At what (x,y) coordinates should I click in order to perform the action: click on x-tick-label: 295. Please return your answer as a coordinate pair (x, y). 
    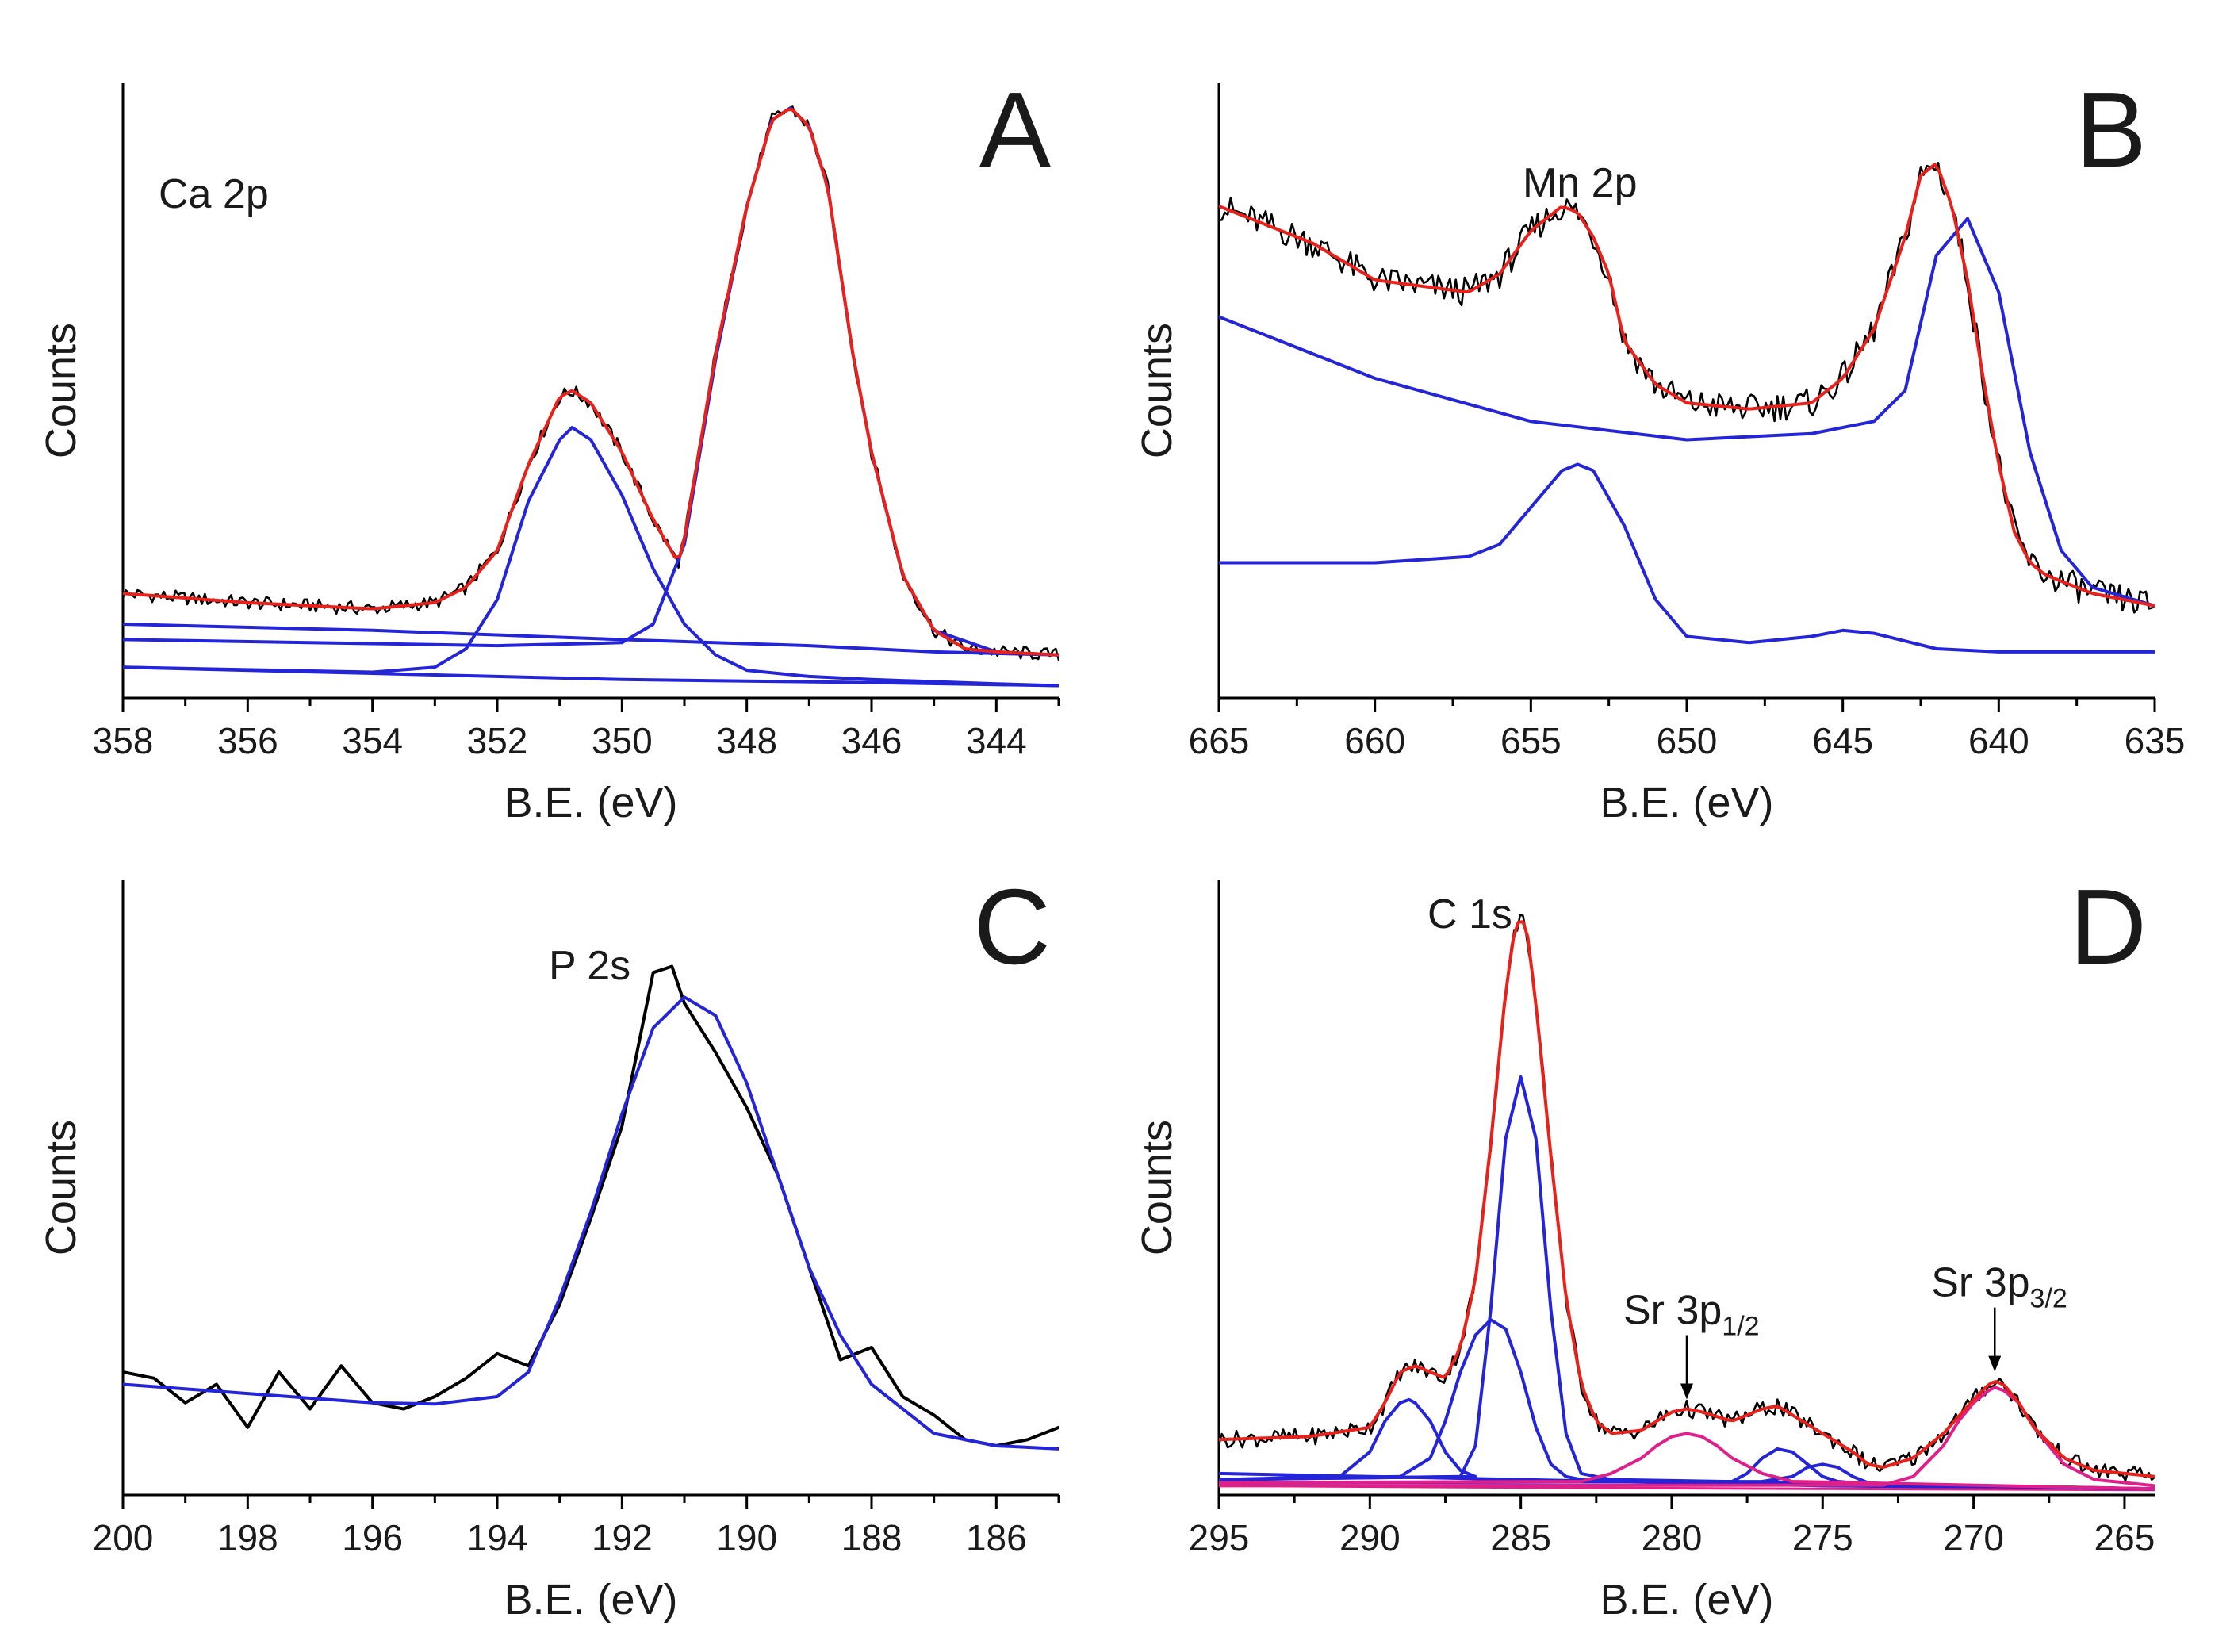
    Looking at the image, I should click on (1219, 1537).